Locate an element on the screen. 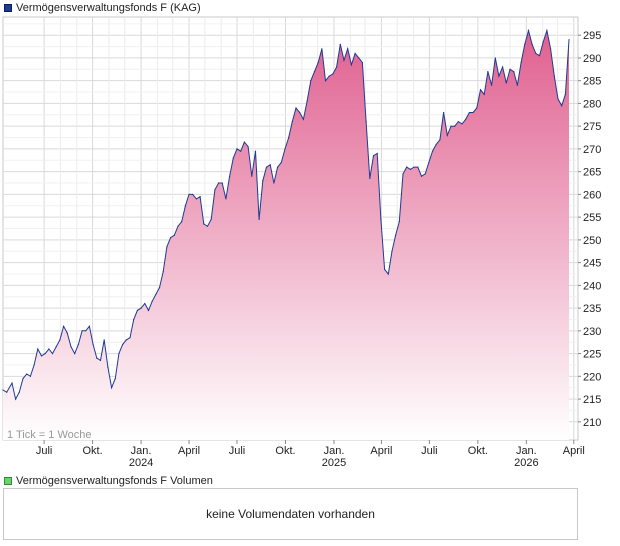 The image size is (620, 546). y-tick-label: 240 is located at coordinates (592, 286).